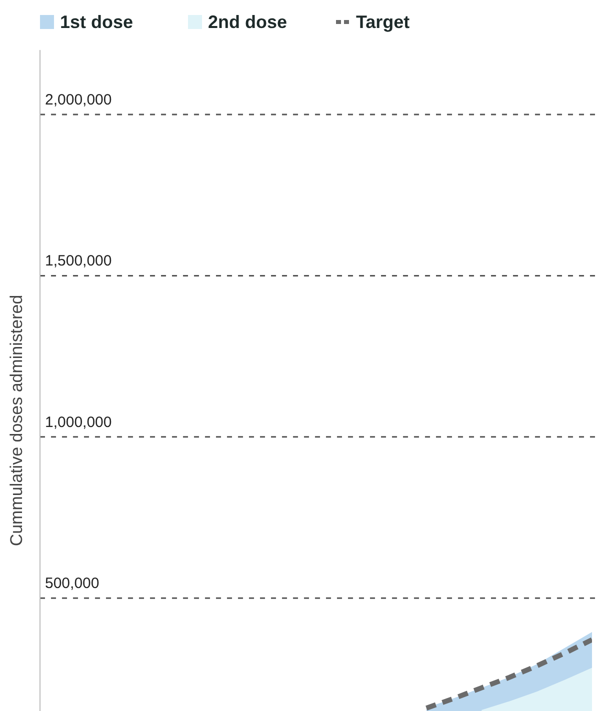 Image resolution: width=598 pixels, height=711 pixels. I want to click on legend-label: Target, so click(383, 22).